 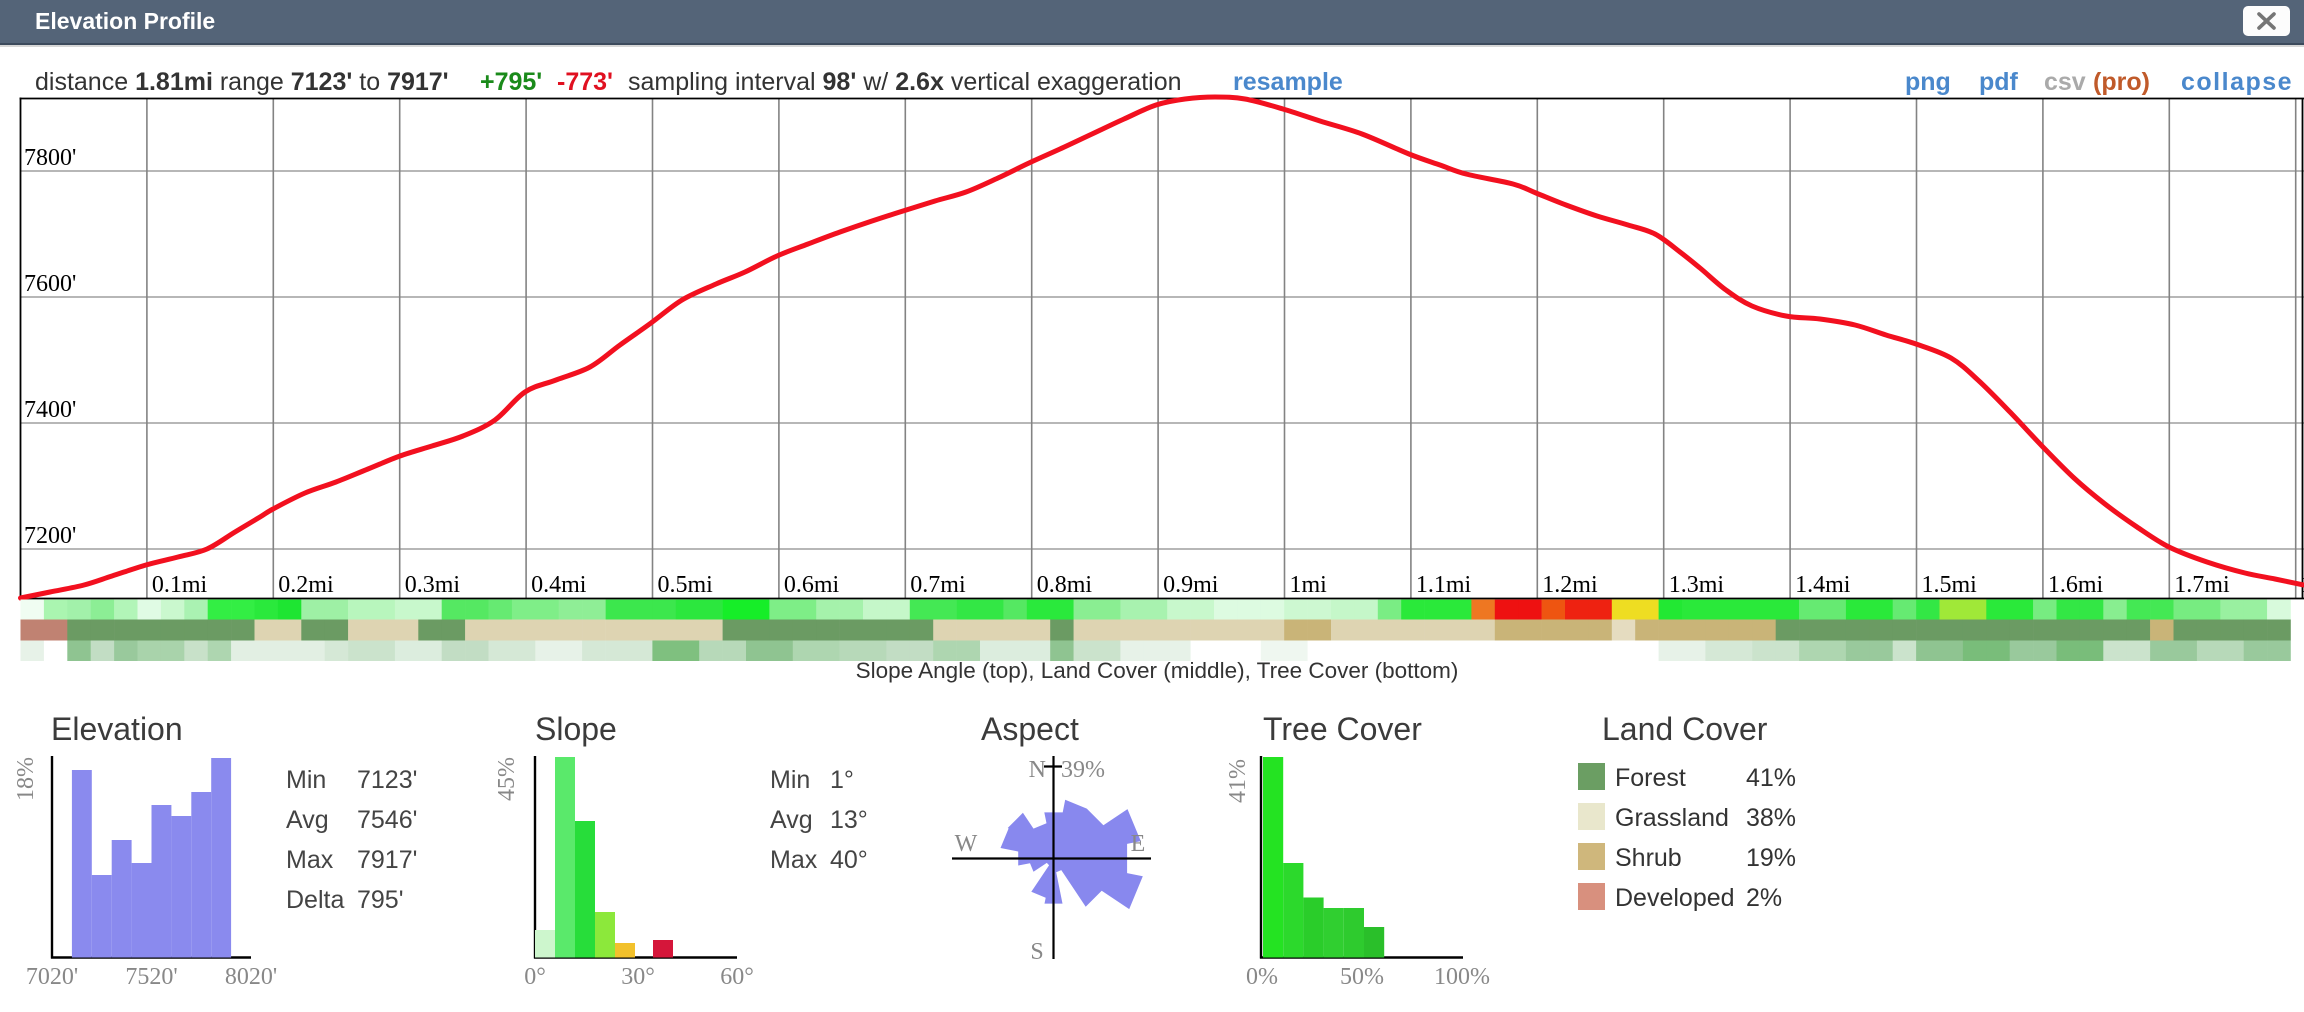 I want to click on svg-text: 7600', so click(x=50, y=284).